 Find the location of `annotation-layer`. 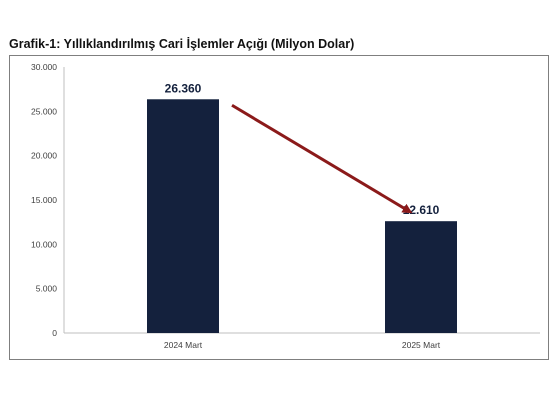

annotation-layer is located at coordinates (322, 158).